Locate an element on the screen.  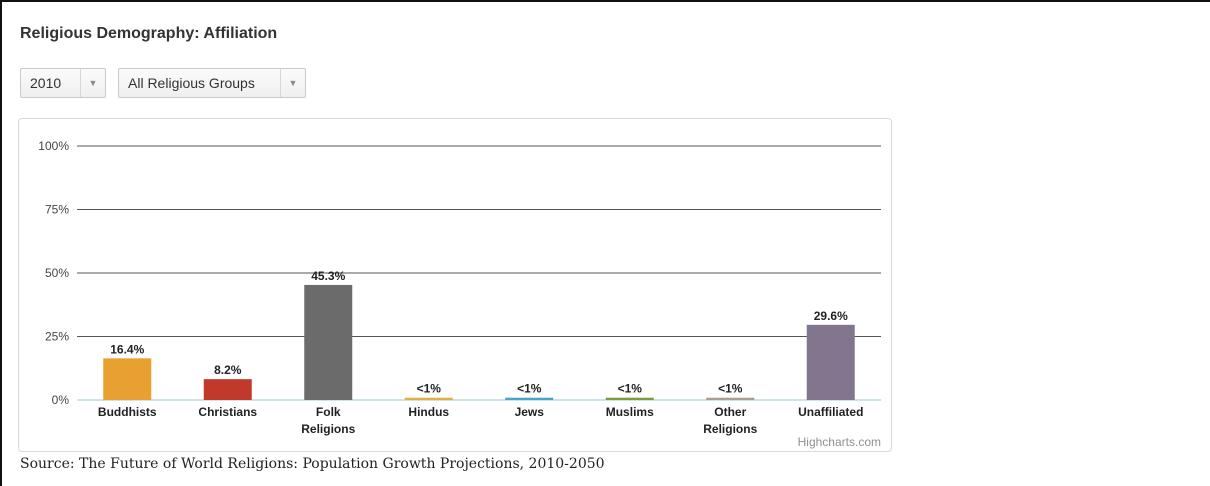
year-select-value: 2010 is located at coordinates (46, 83).